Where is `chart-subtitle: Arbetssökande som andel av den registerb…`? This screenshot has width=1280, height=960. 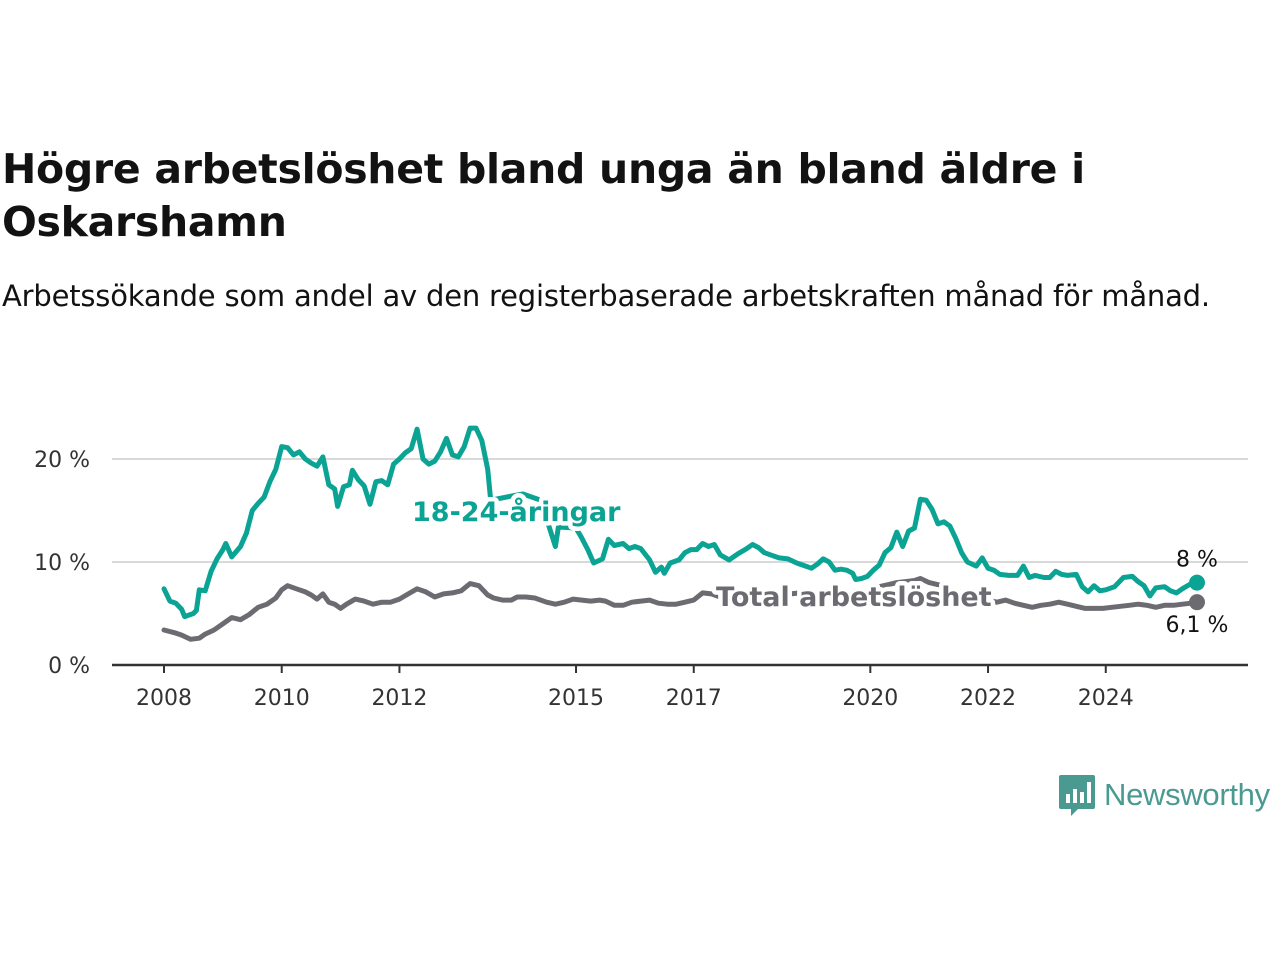 chart-subtitle: Arbetssökande som andel av den registerb… is located at coordinates (606, 296).